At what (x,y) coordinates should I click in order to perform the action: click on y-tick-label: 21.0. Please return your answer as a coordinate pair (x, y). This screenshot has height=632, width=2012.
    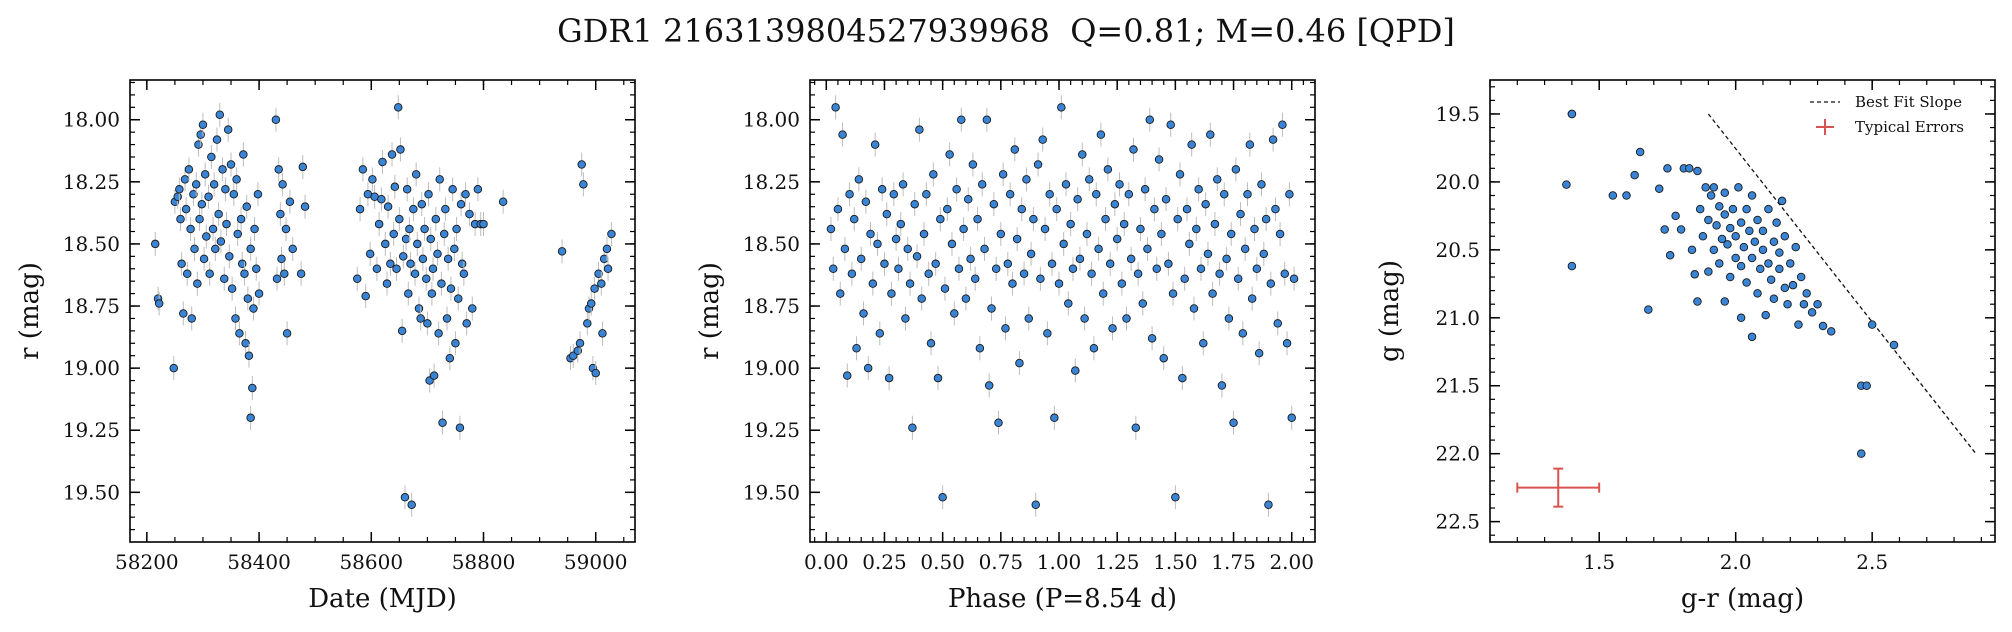
    Looking at the image, I should click on (1457, 318).